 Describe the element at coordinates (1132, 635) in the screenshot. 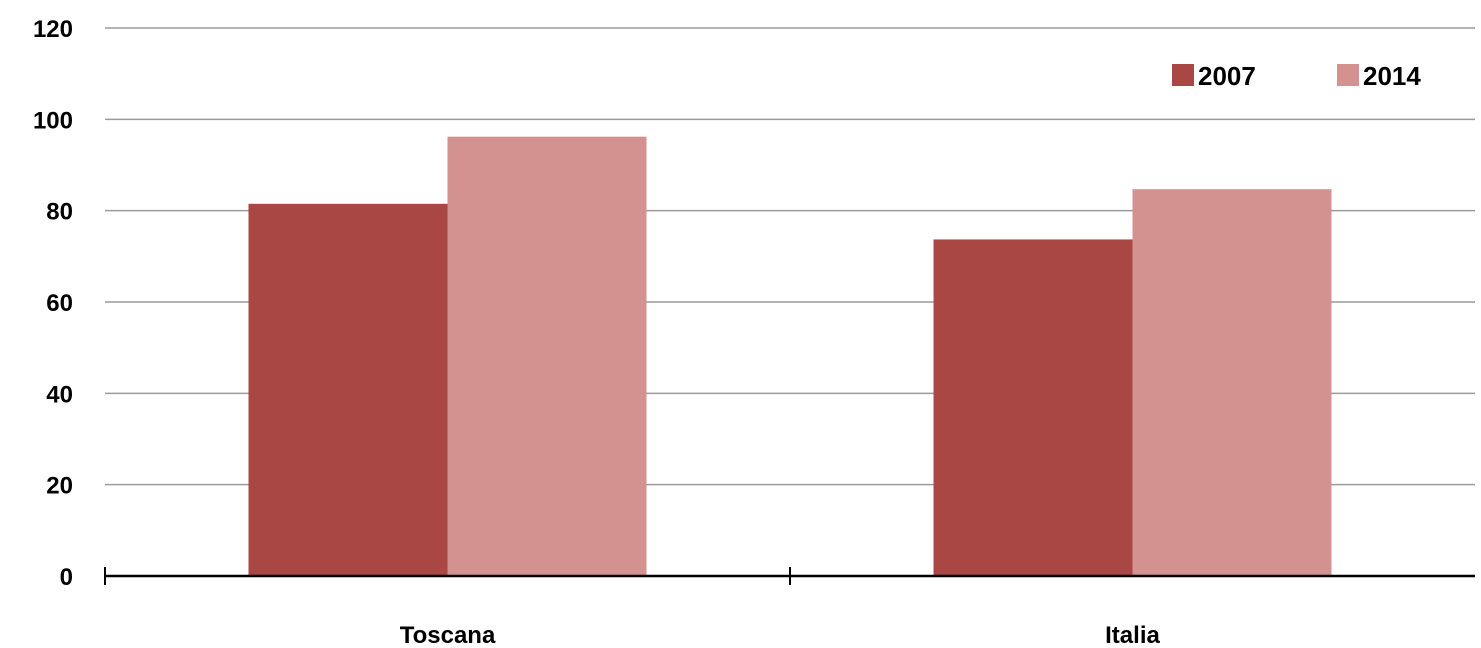

I see `category-label: Italia` at that location.